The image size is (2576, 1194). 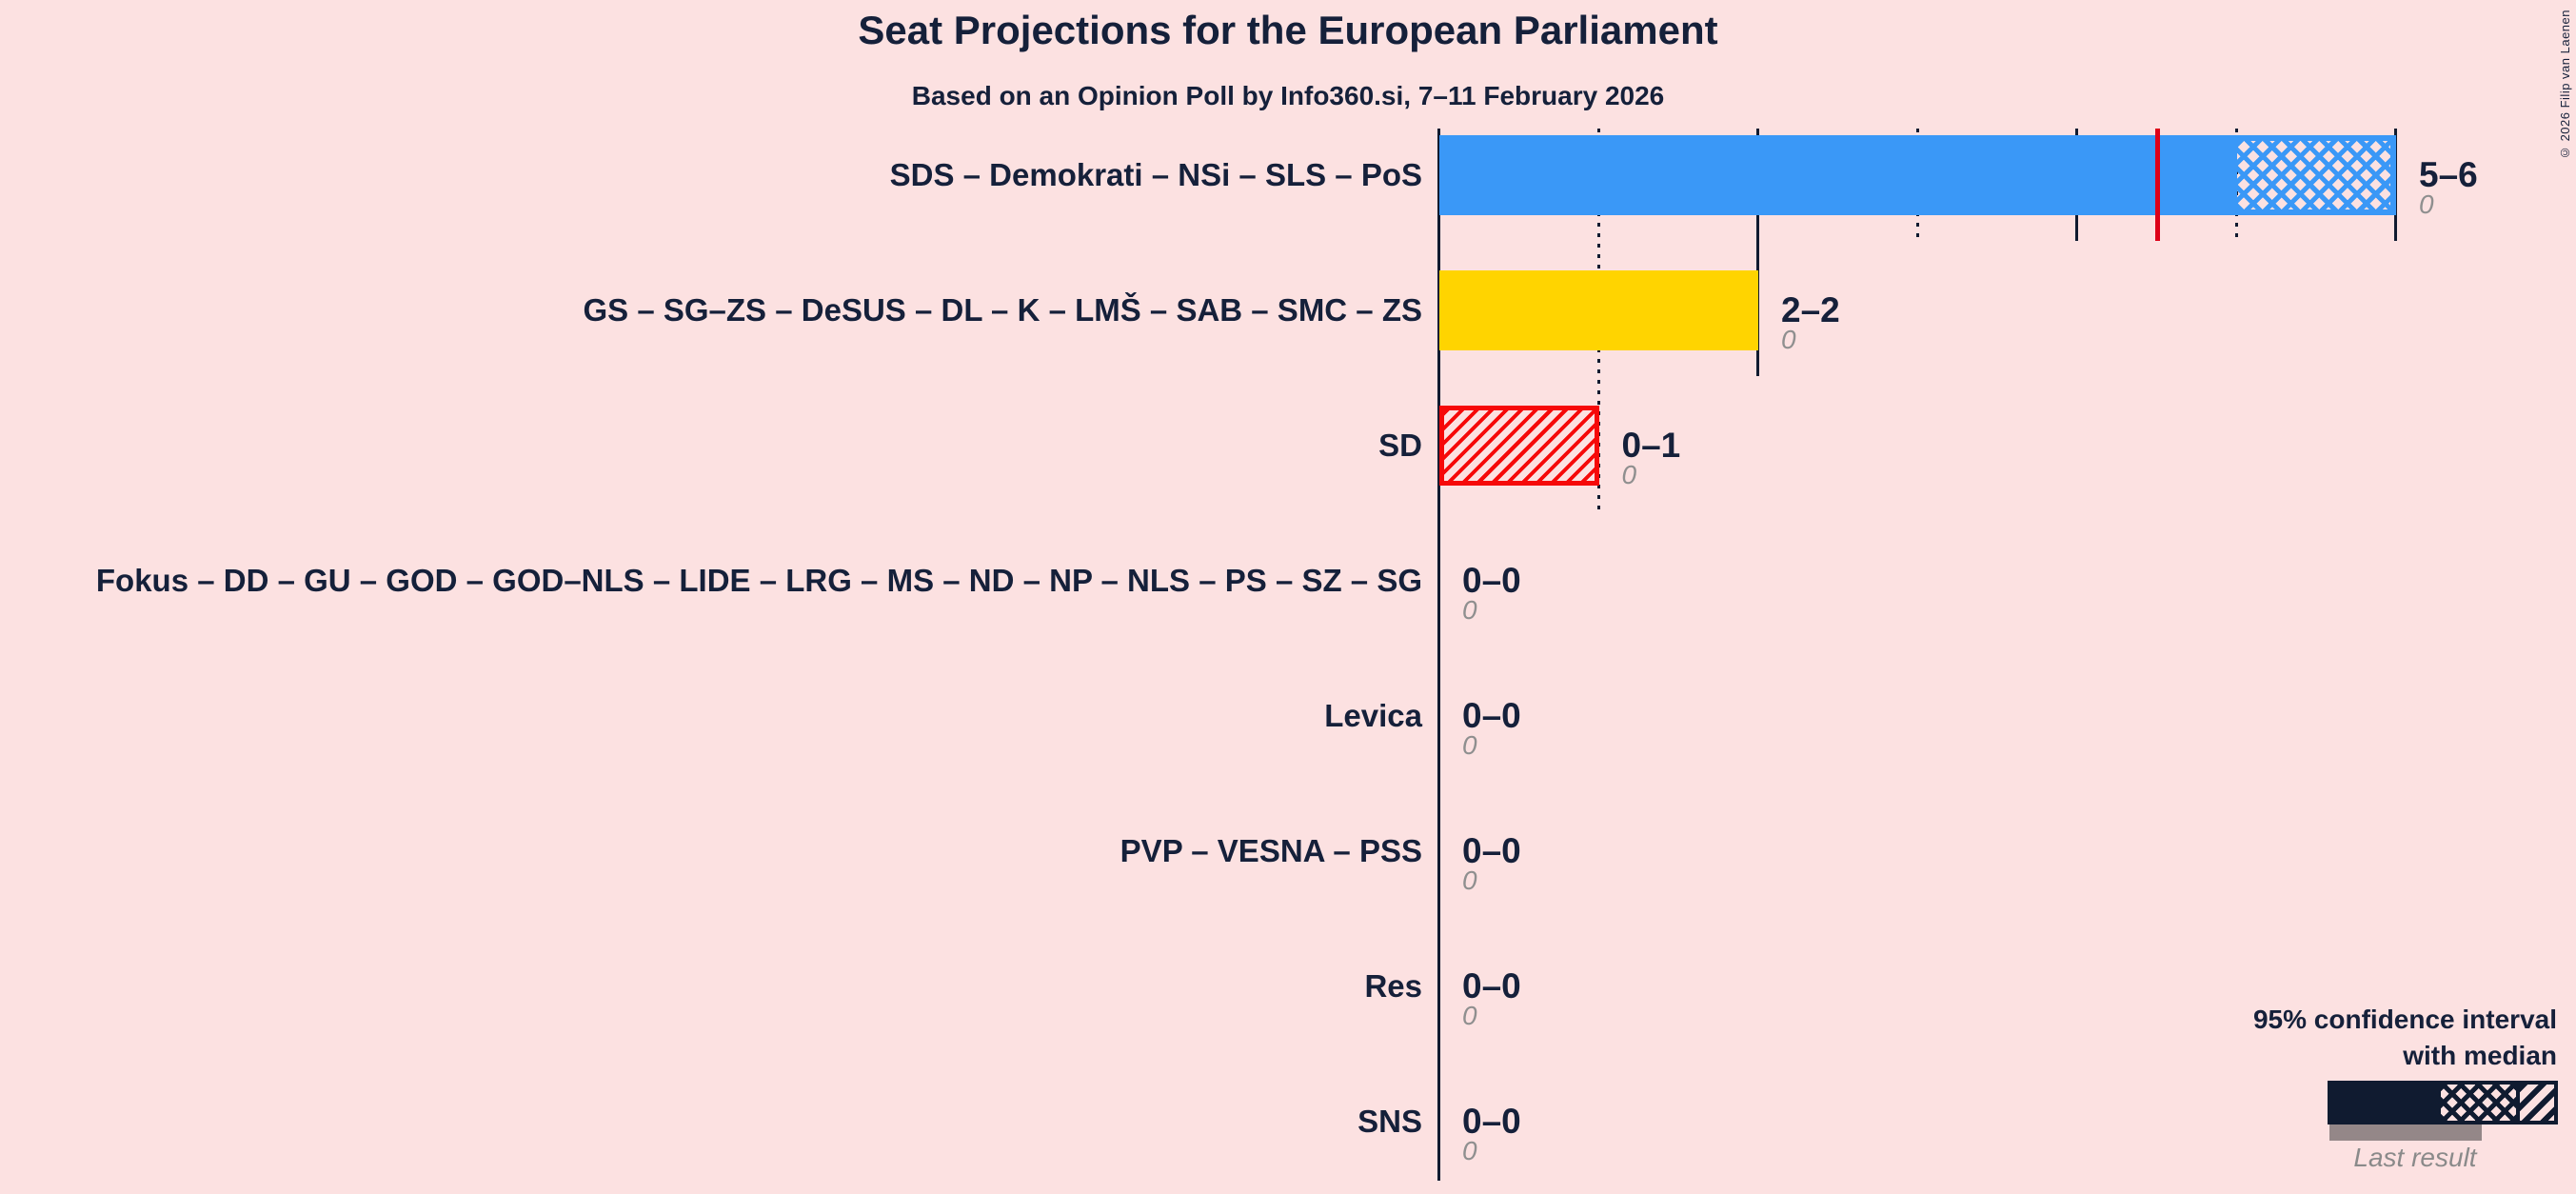 I want to click on party-label: PVP – VESNA – PSS, so click(x=1271, y=850).